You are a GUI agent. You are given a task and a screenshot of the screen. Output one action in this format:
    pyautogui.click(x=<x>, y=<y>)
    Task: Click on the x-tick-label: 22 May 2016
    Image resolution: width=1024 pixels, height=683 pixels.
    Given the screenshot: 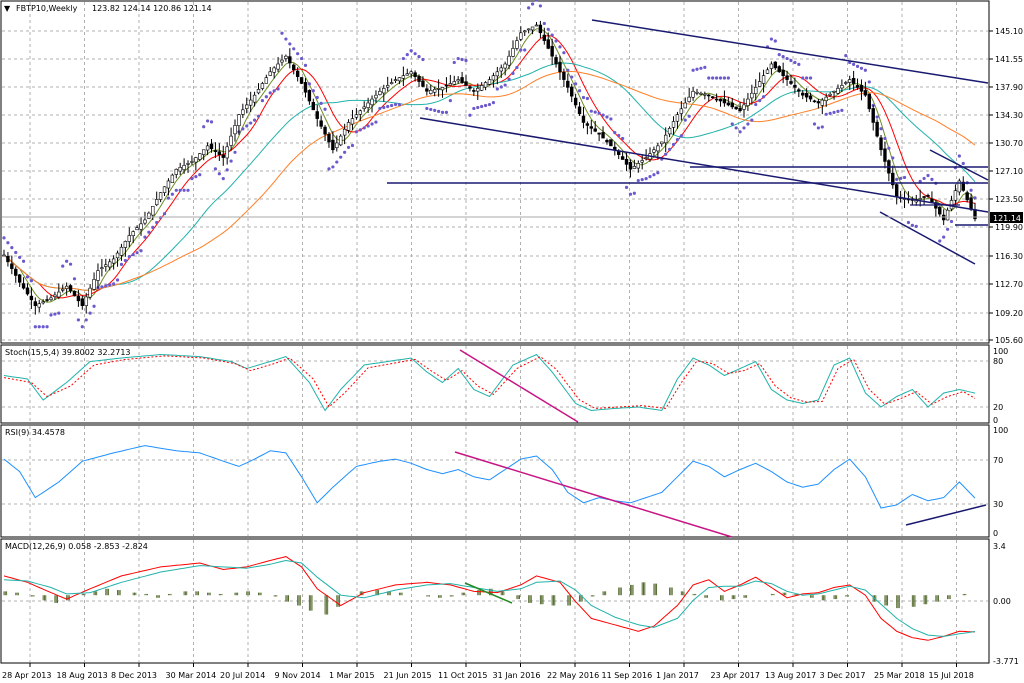 What is the action you would take?
    pyautogui.click(x=573, y=675)
    